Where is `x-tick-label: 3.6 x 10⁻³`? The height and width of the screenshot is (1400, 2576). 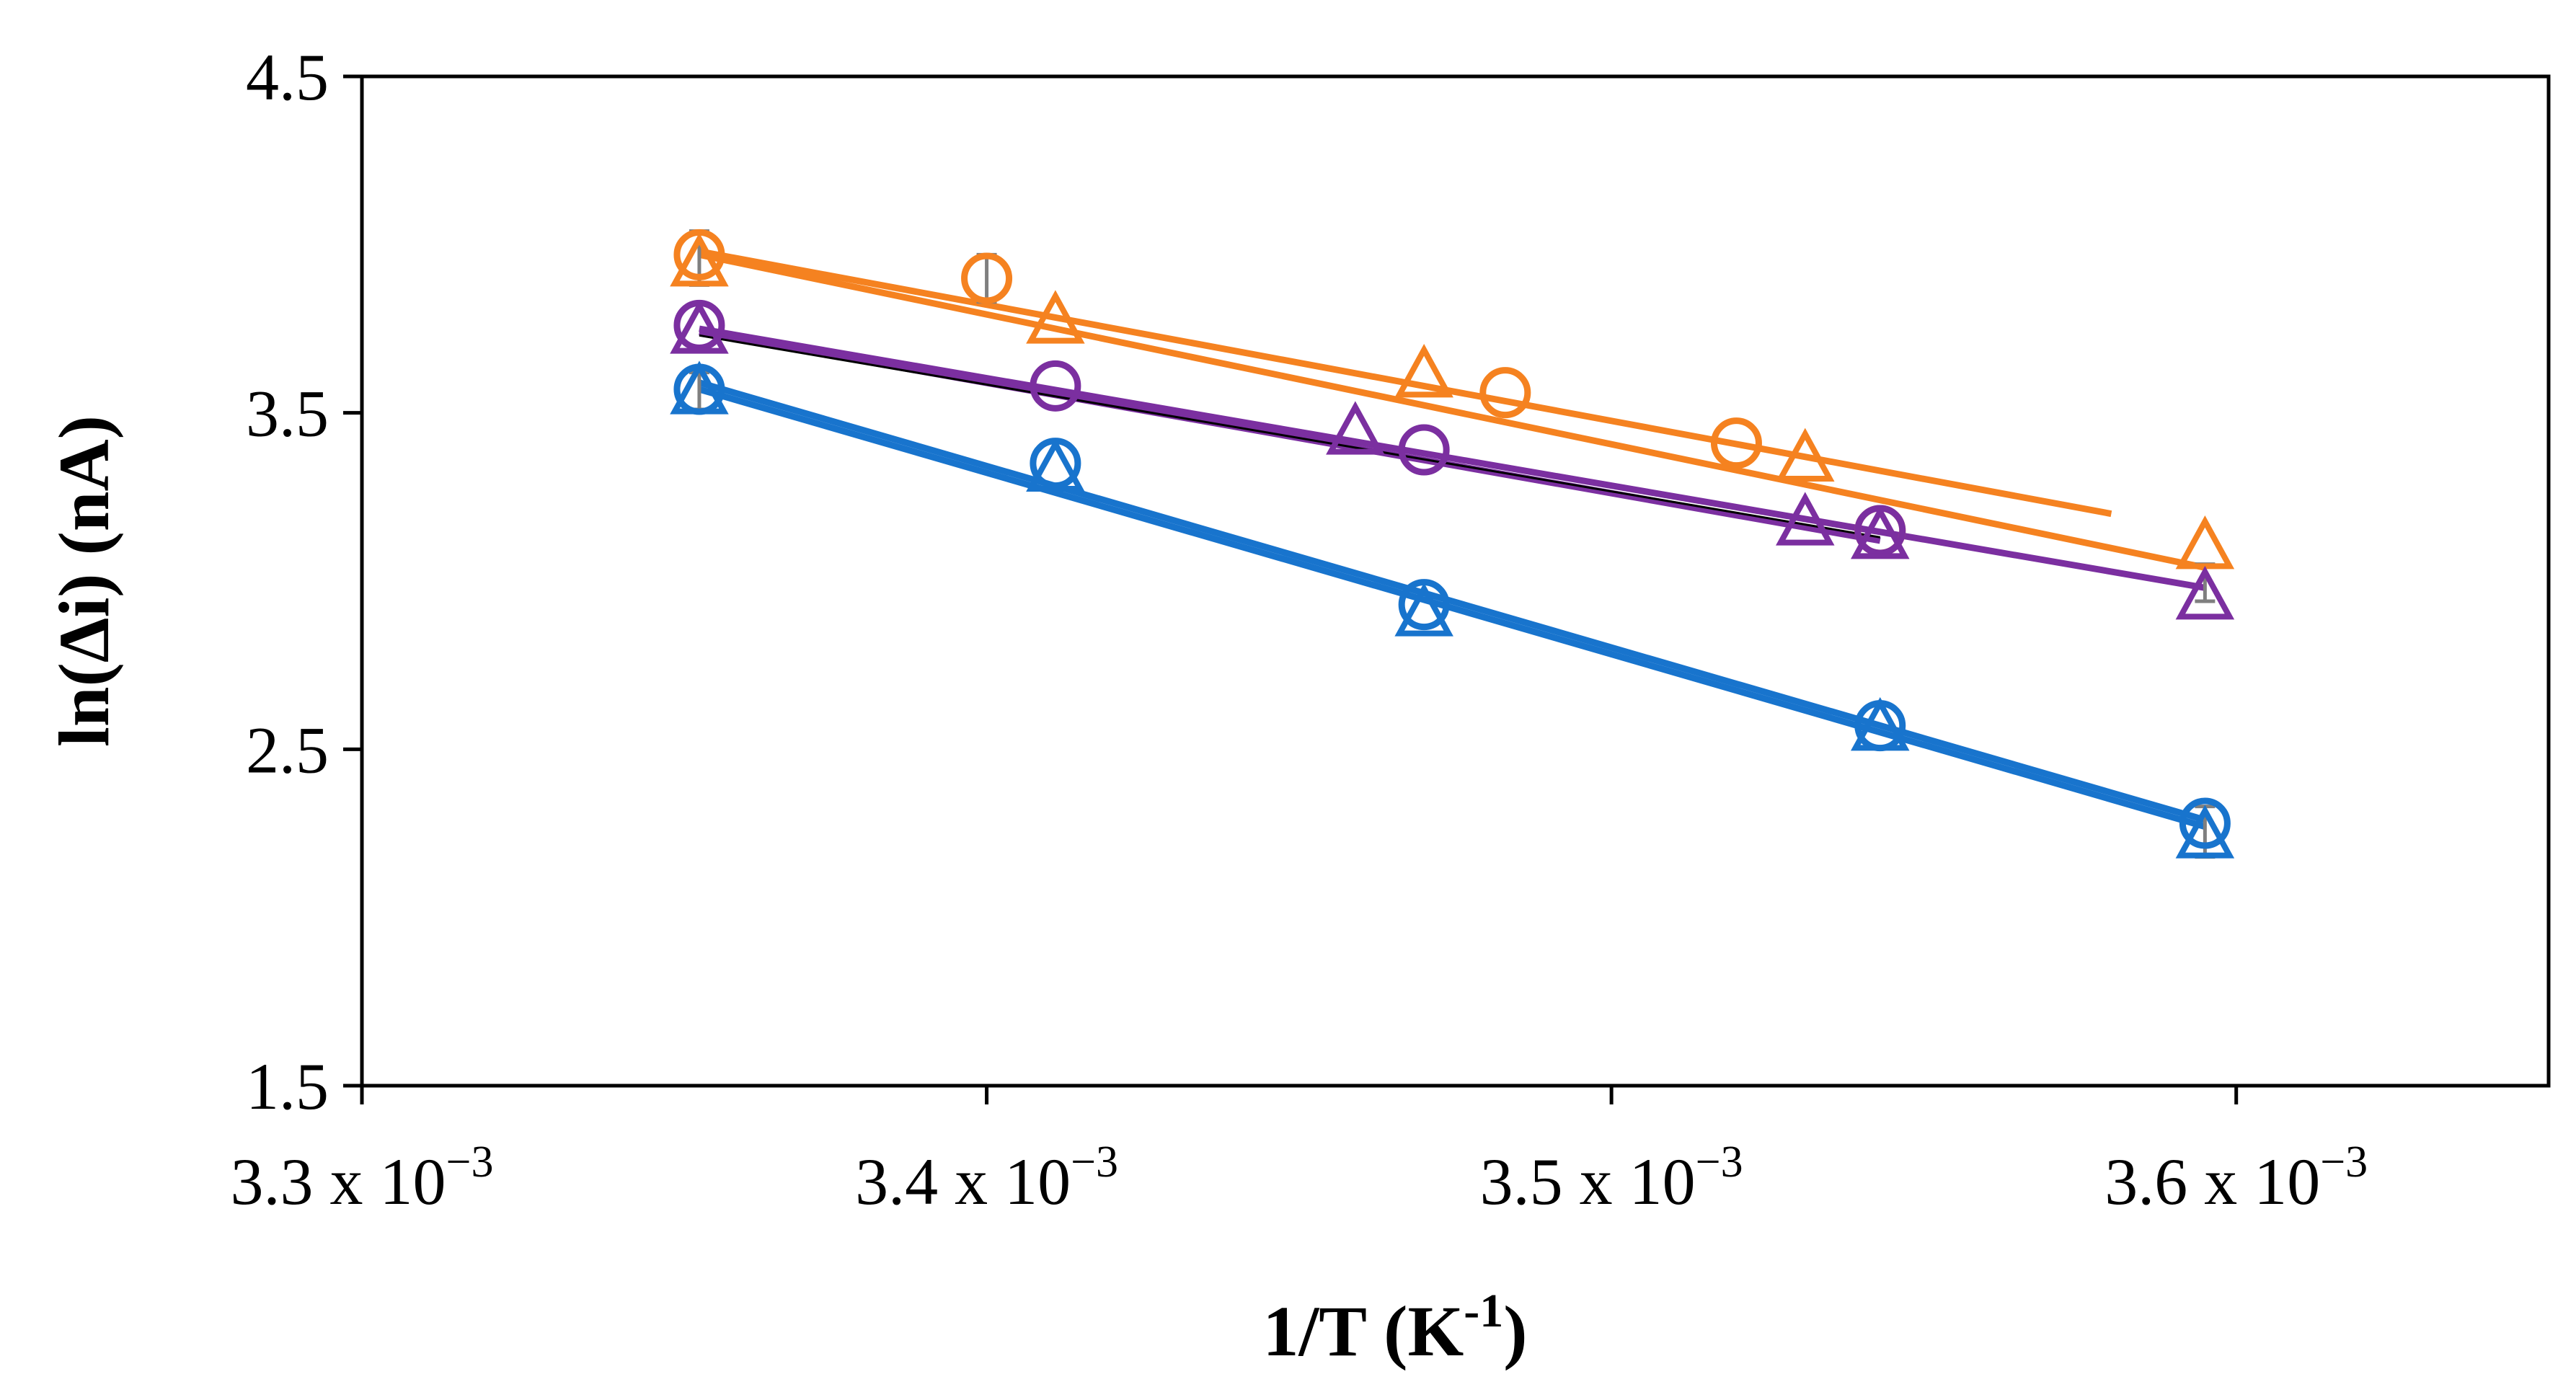 x-tick-label: 3.6 x 10⁻³ is located at coordinates (2236, 1178).